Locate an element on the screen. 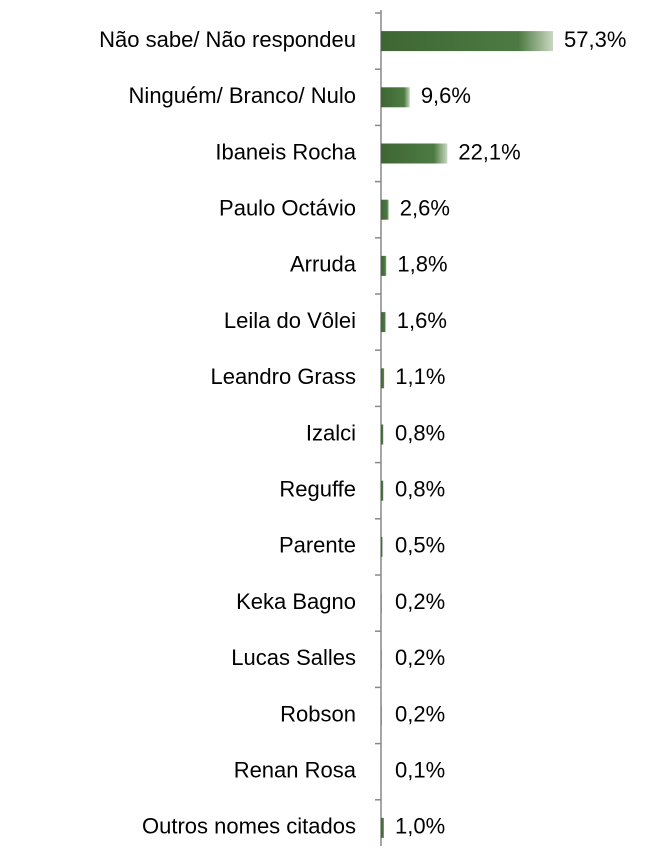  value-label: 57,3% is located at coordinates (595, 39).